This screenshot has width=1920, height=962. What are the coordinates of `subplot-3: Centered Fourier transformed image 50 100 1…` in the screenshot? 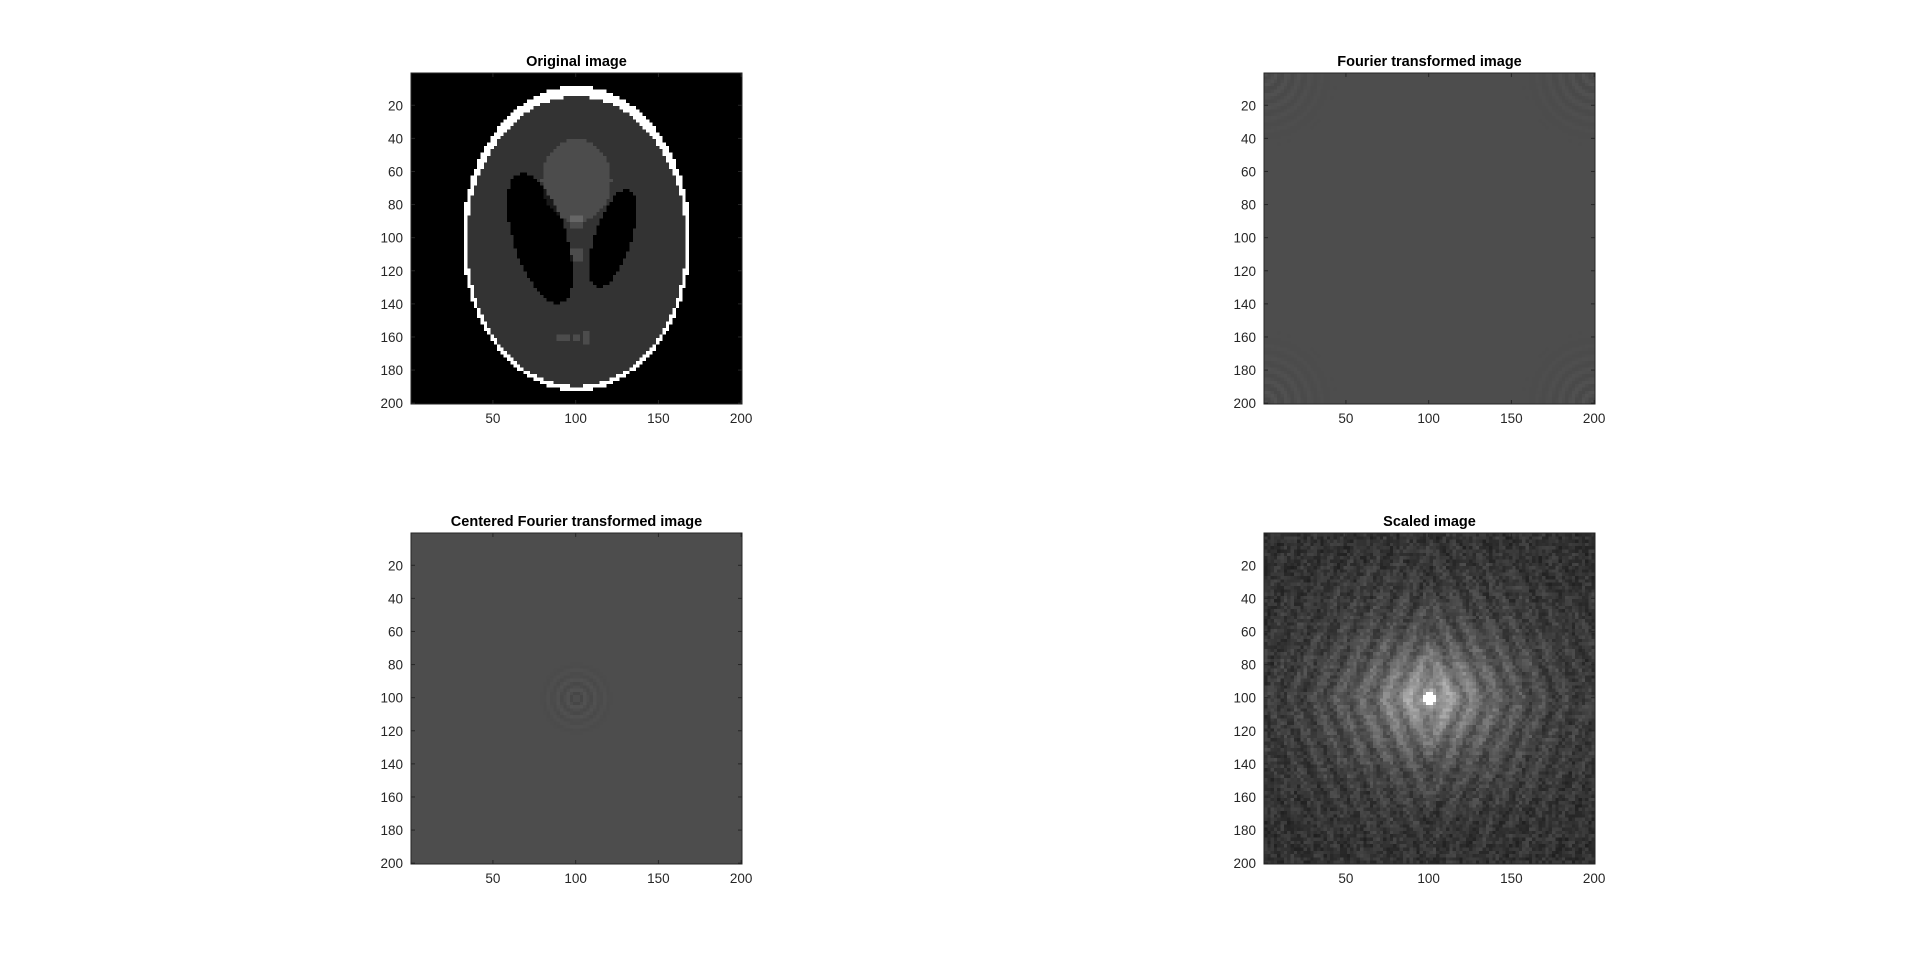 It's located at (566, 700).